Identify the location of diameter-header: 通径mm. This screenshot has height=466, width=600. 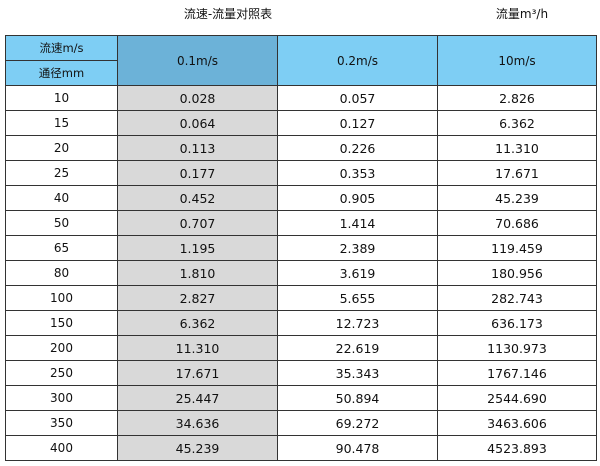
(61, 73).